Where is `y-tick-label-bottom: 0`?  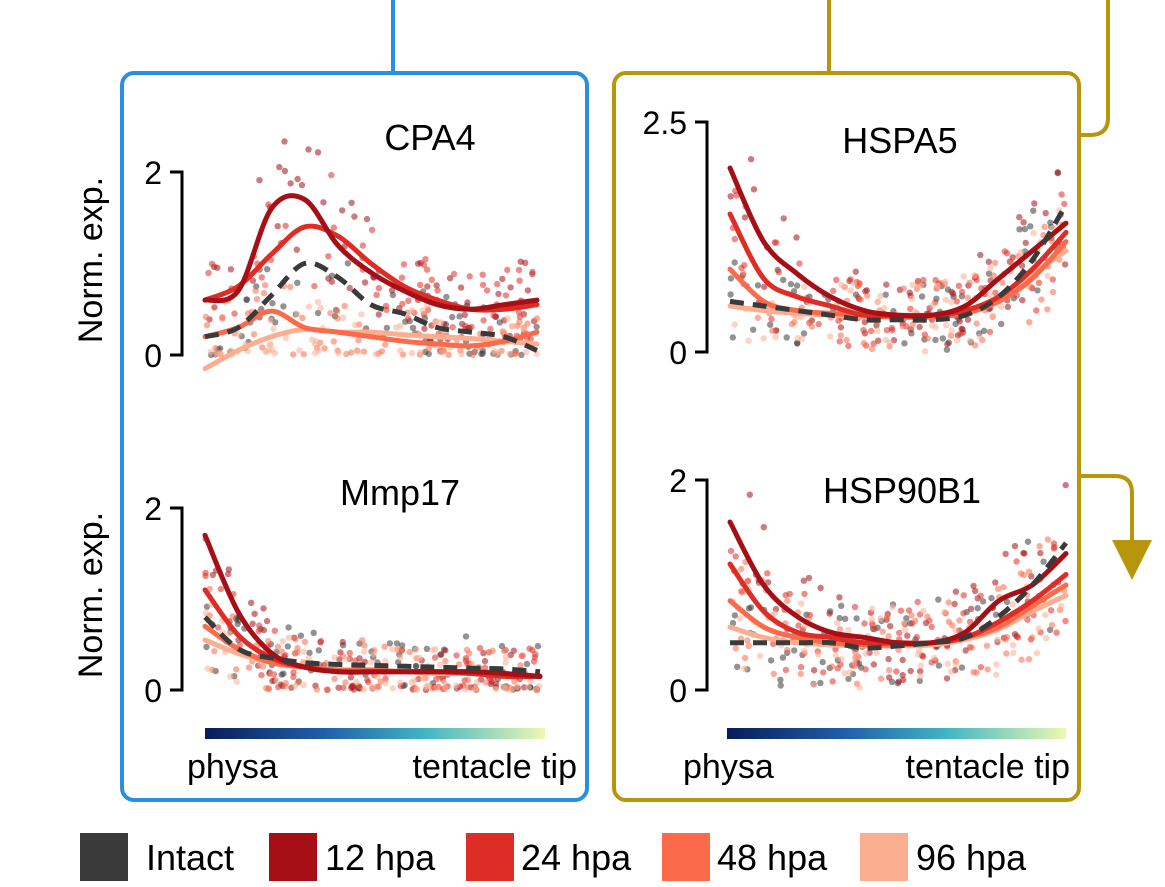 y-tick-label-bottom: 0 is located at coordinates (678, 691).